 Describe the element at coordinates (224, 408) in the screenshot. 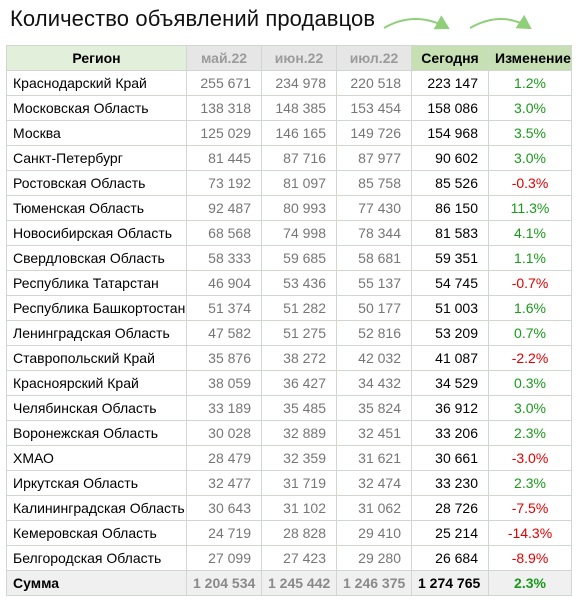

I see `may-cell: 33 189` at that location.